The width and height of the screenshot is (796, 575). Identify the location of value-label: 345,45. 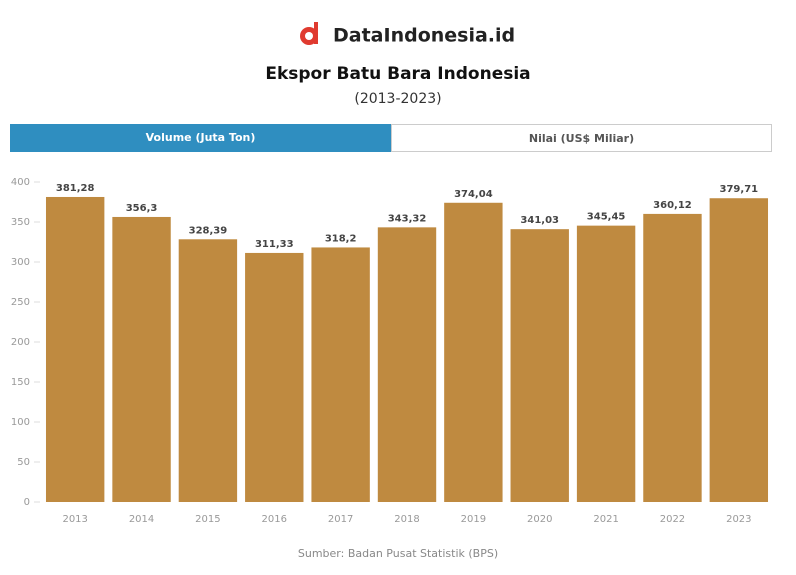
(606, 217).